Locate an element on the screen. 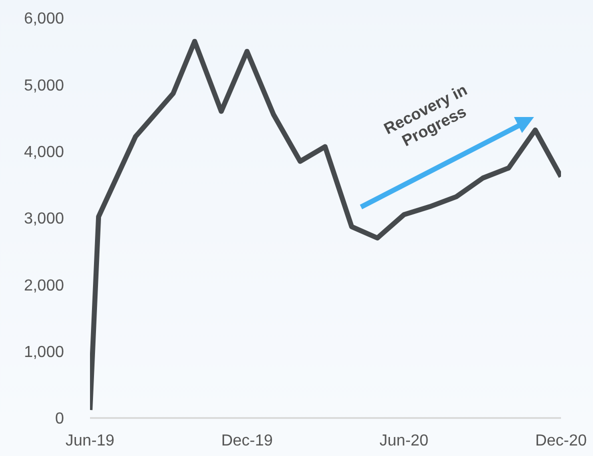  y-tick-label: 4,000 is located at coordinates (44, 153).